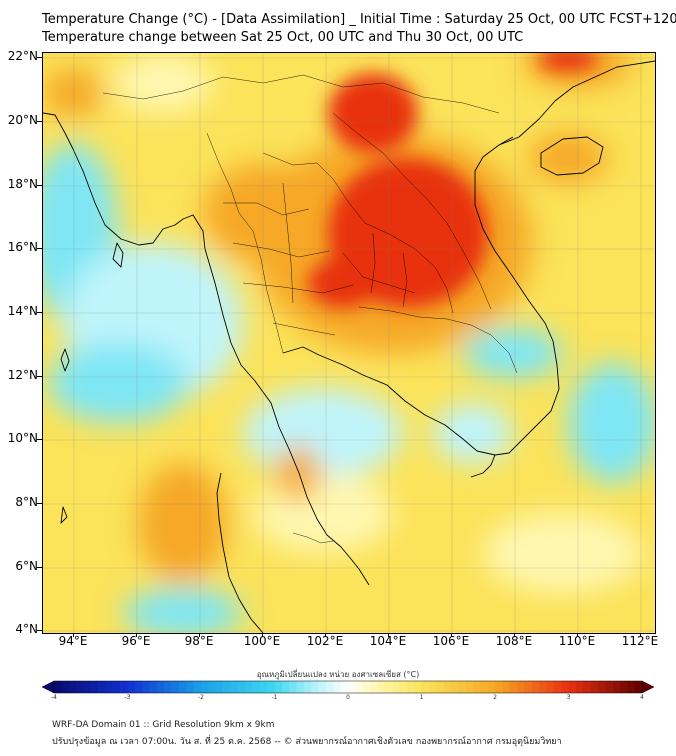 Image resolution: width=676 pixels, height=756 pixels. I want to click on coastline-hainan, so click(572, 156).